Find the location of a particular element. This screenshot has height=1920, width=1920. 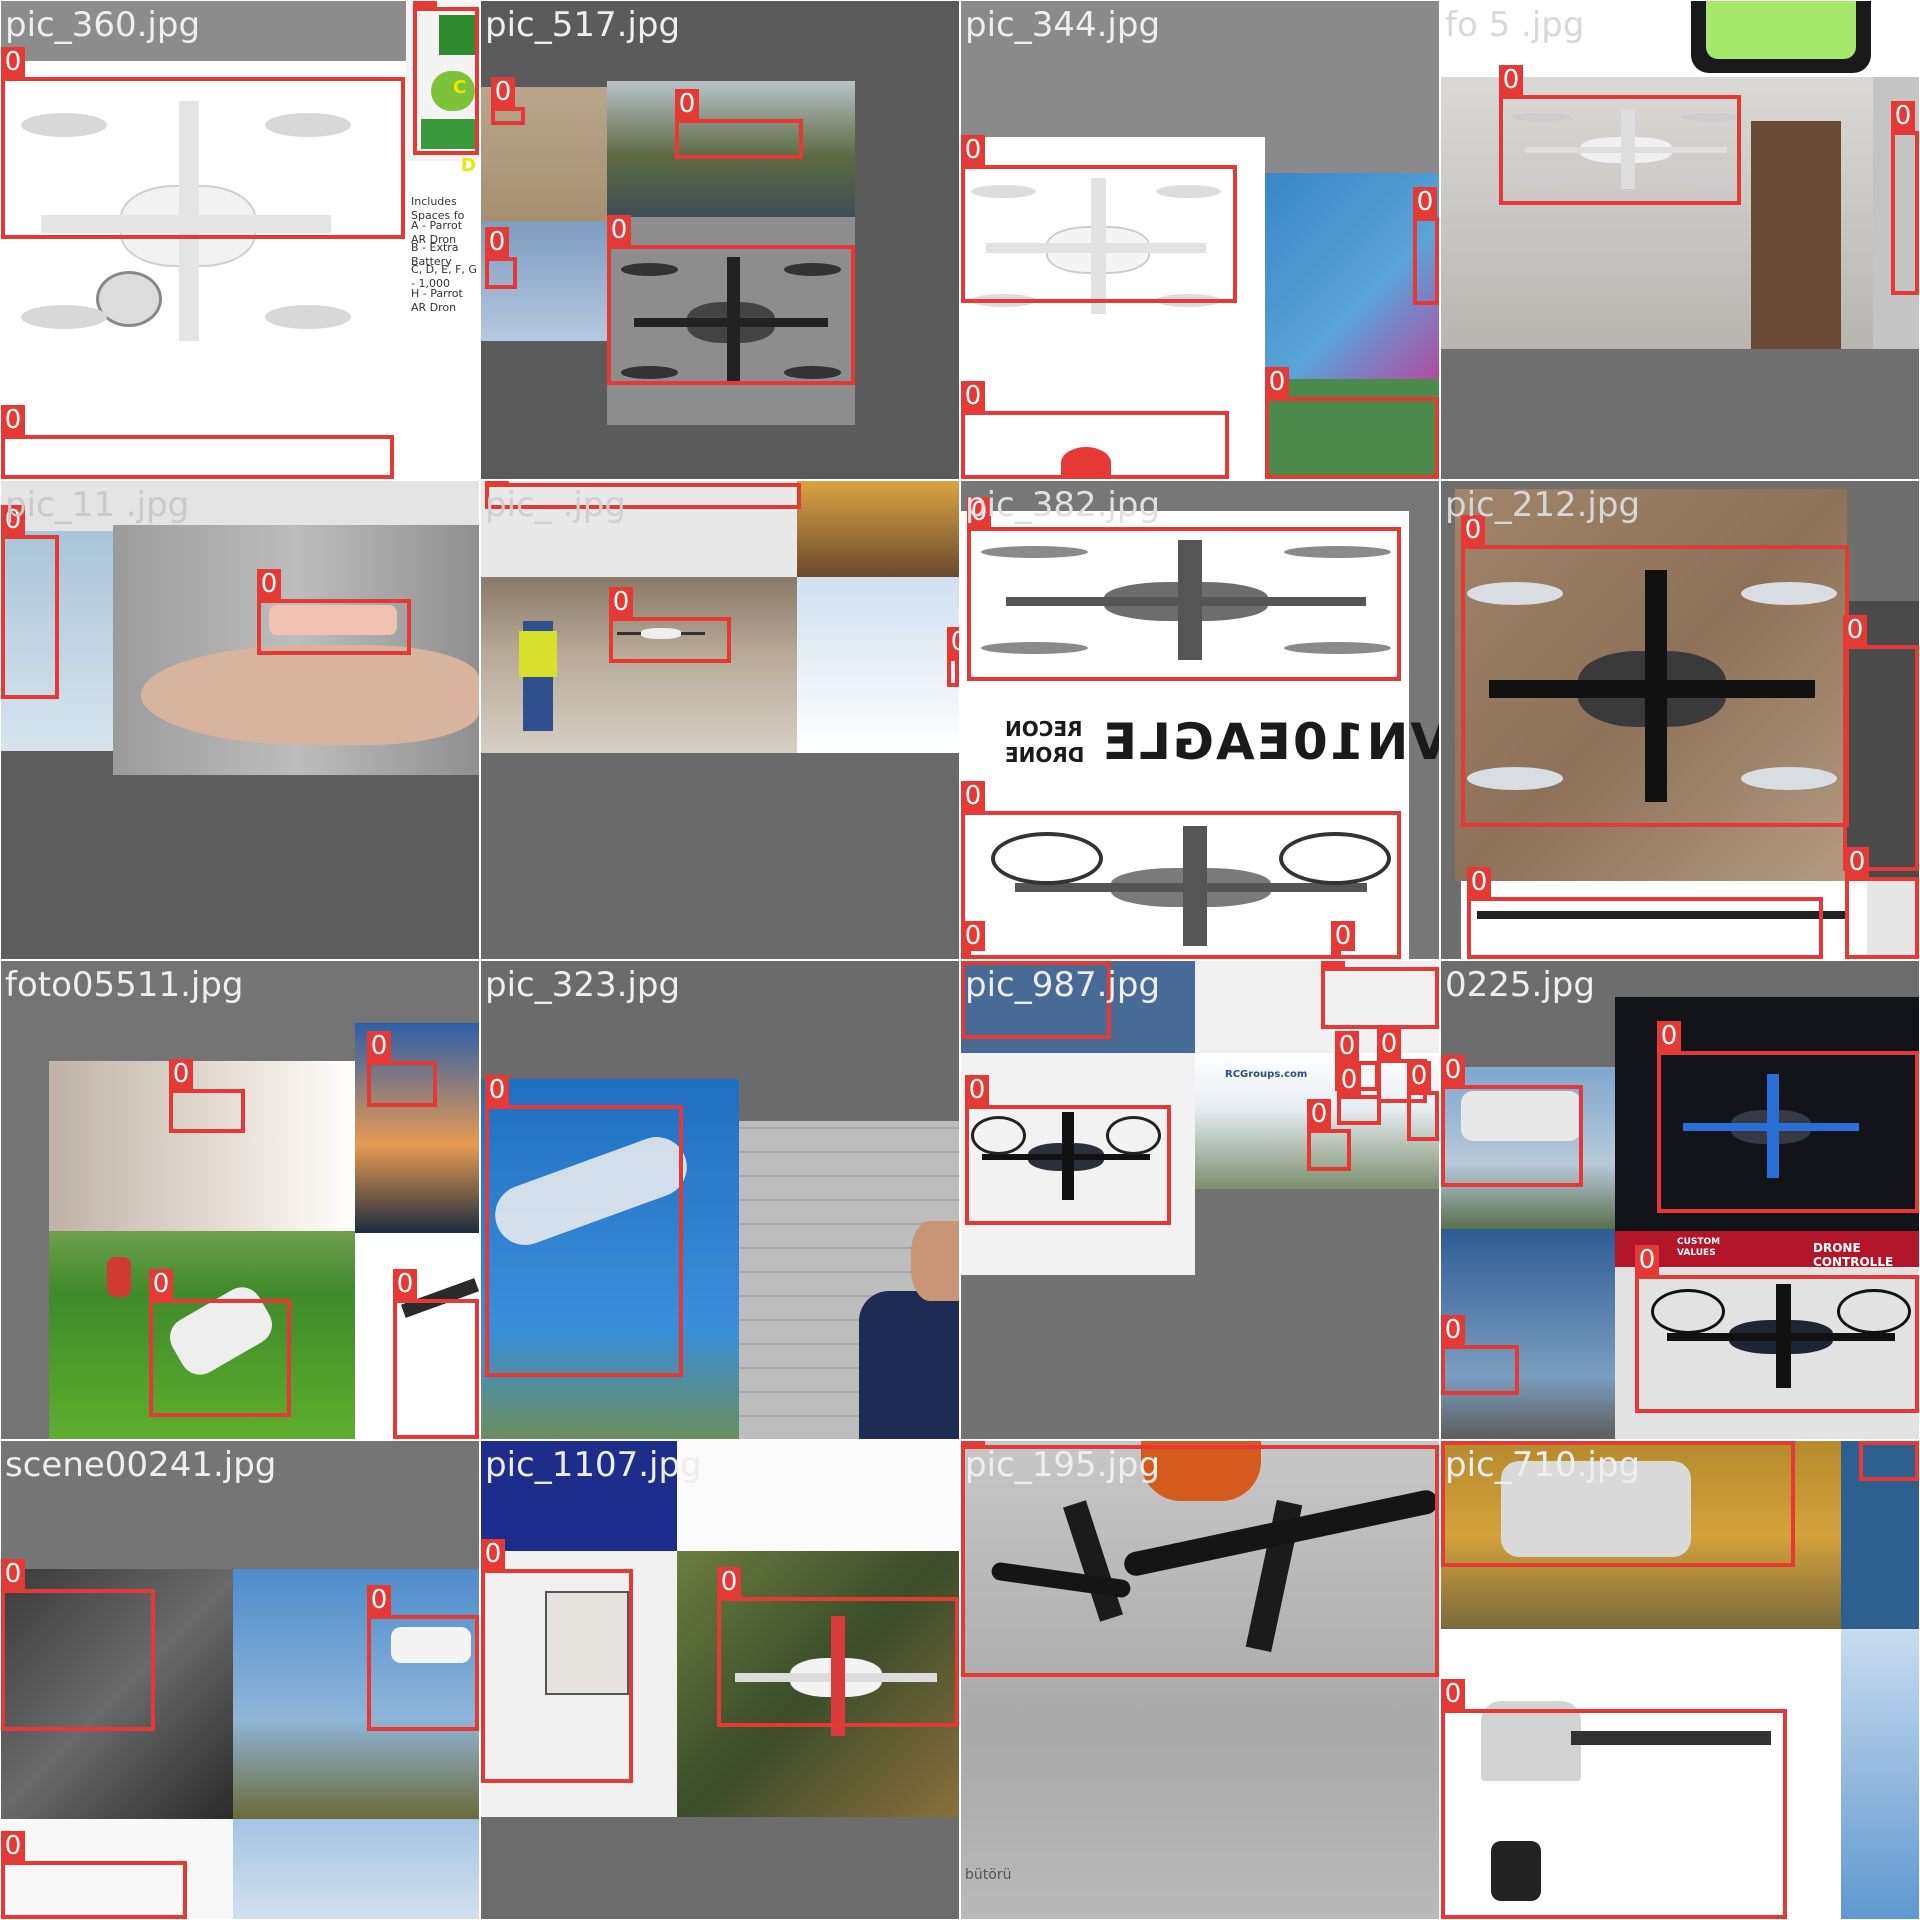

tile-filename: pic_1107.jpg is located at coordinates (593, 1465).